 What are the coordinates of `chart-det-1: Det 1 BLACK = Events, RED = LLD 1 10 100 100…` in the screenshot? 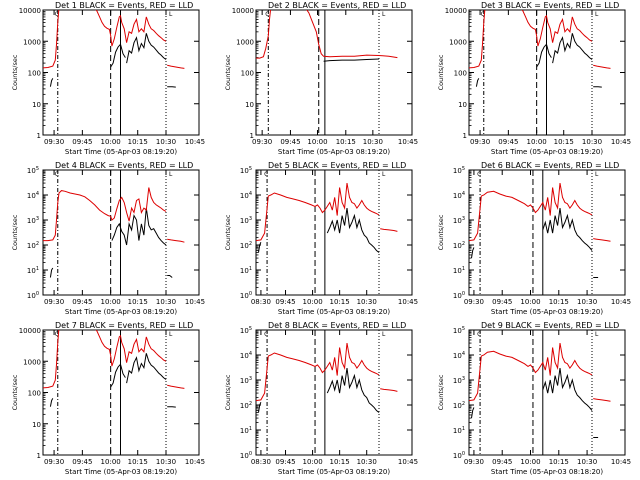 It's located at (108, 78).